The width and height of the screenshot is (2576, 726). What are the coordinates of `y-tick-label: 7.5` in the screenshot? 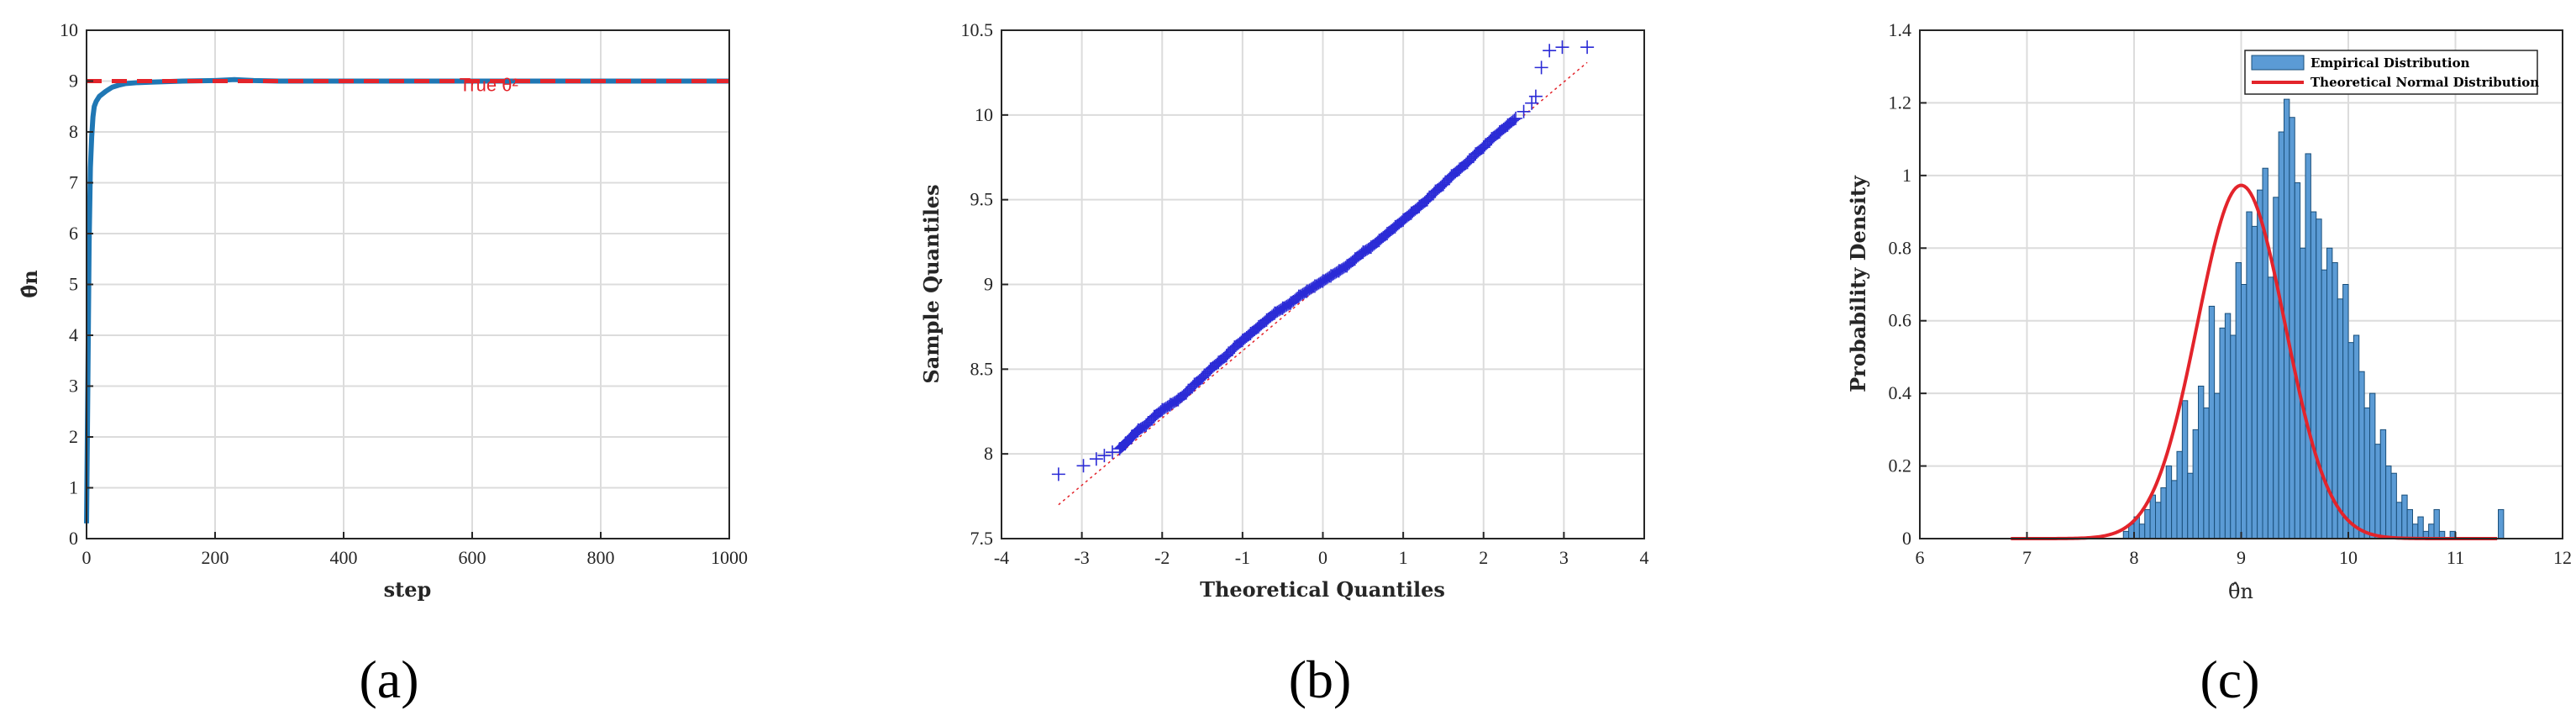 It's located at (982, 538).